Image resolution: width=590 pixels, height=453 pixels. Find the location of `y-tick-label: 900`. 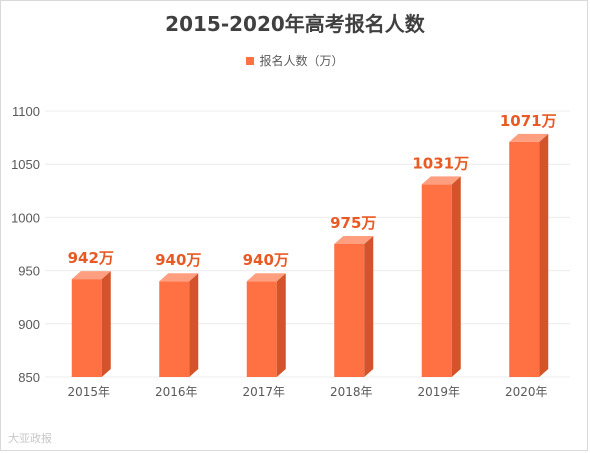

y-tick-label: 900 is located at coordinates (29, 324).